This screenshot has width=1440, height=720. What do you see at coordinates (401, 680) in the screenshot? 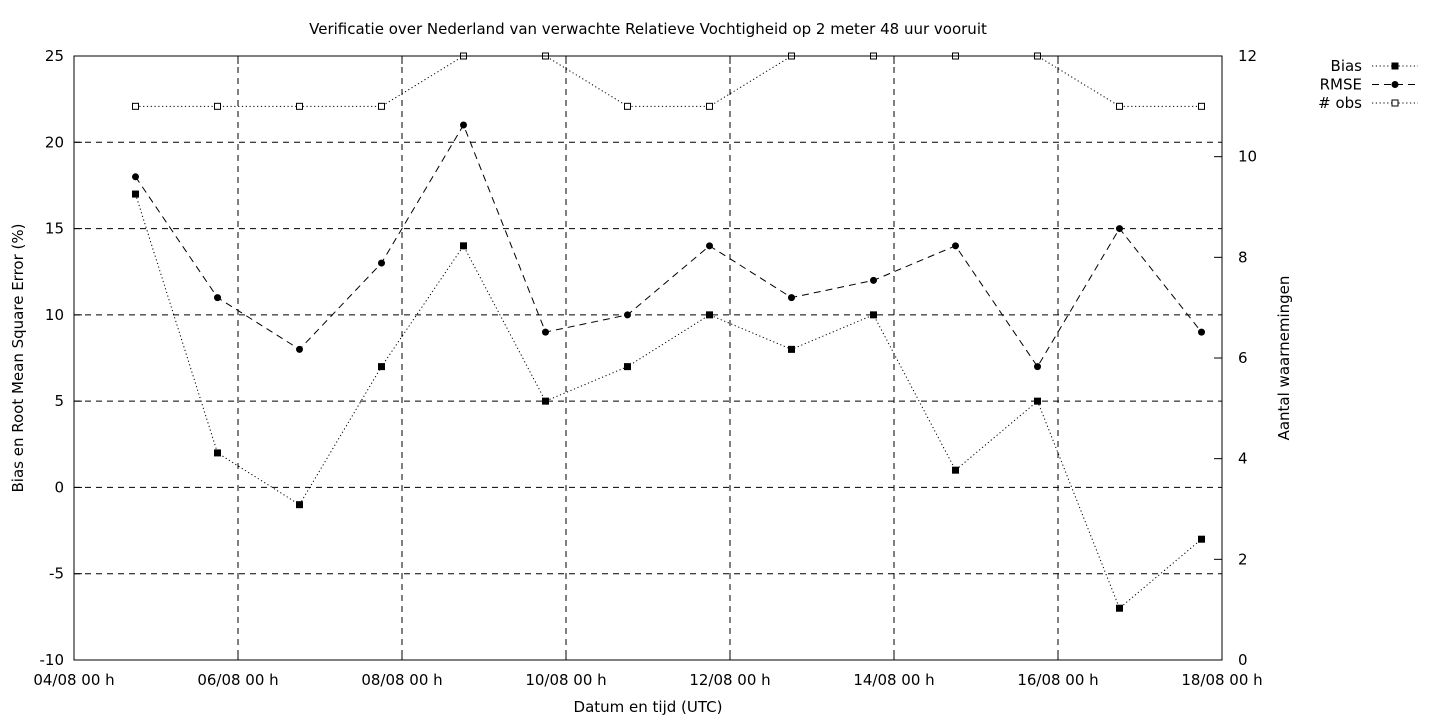
I see `x-tick-label: 08/08 00 h` at bounding box center [401, 680].